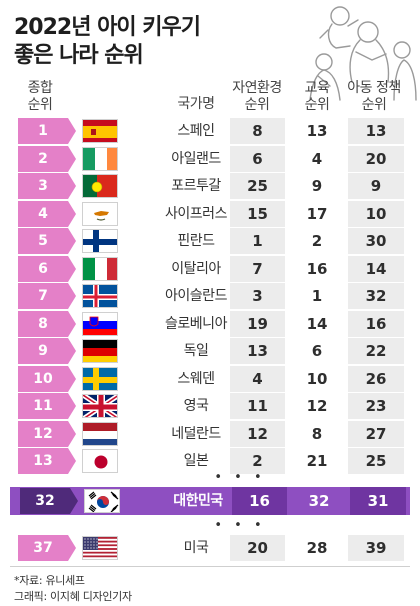  Describe the element at coordinates (376, 378) in the screenshot. I see `policy-rank-value: 26` at that location.